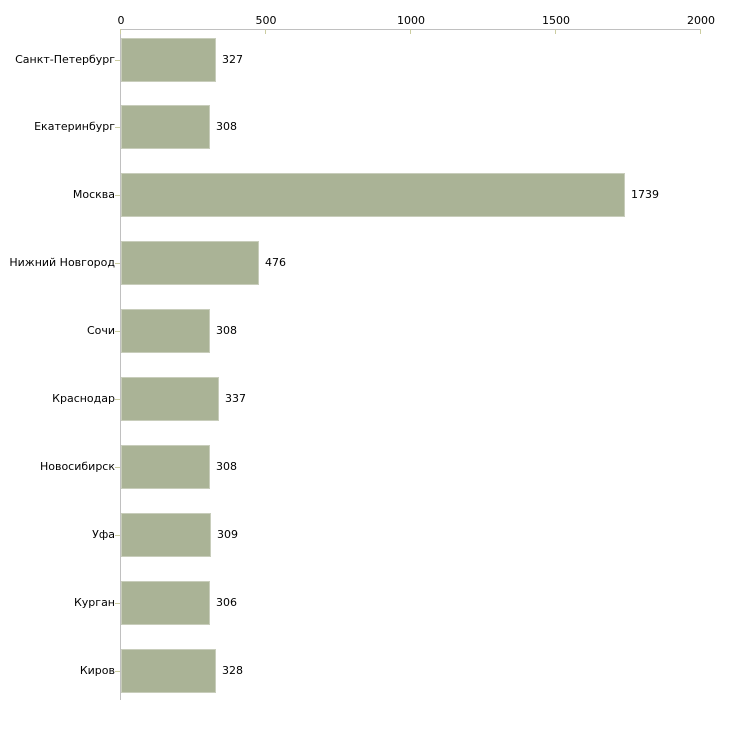 This screenshot has height=730, width=730. What do you see at coordinates (275, 262) in the screenshot?
I see `value-label: 476` at bounding box center [275, 262].